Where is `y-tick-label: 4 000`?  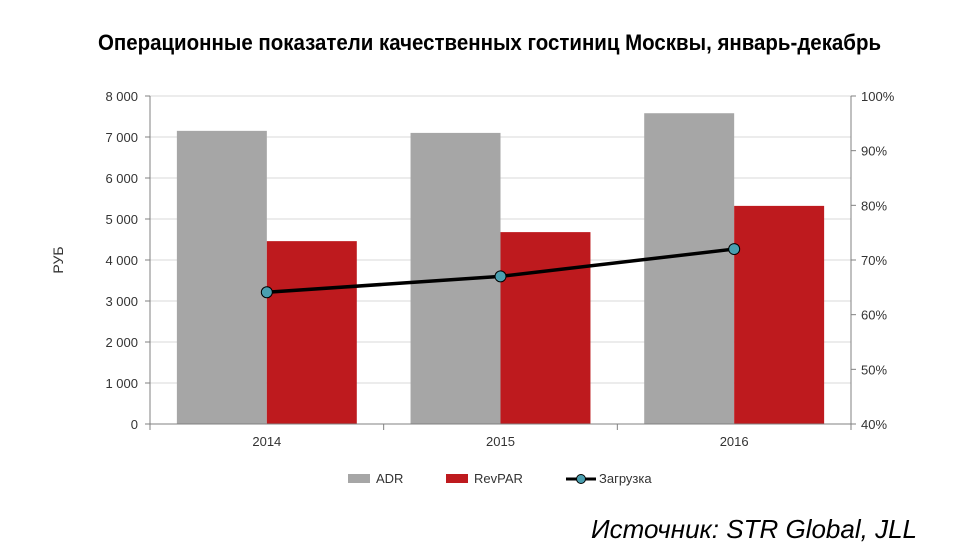
y-tick-label: 4 000 is located at coordinates (121, 260).